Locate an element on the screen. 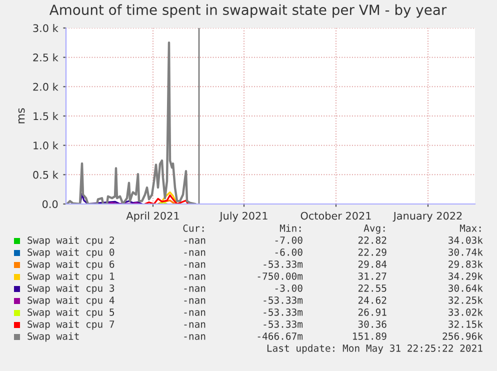 Image resolution: width=497 pixels, height=371 pixels. text: 22.29 is located at coordinates (372, 252).